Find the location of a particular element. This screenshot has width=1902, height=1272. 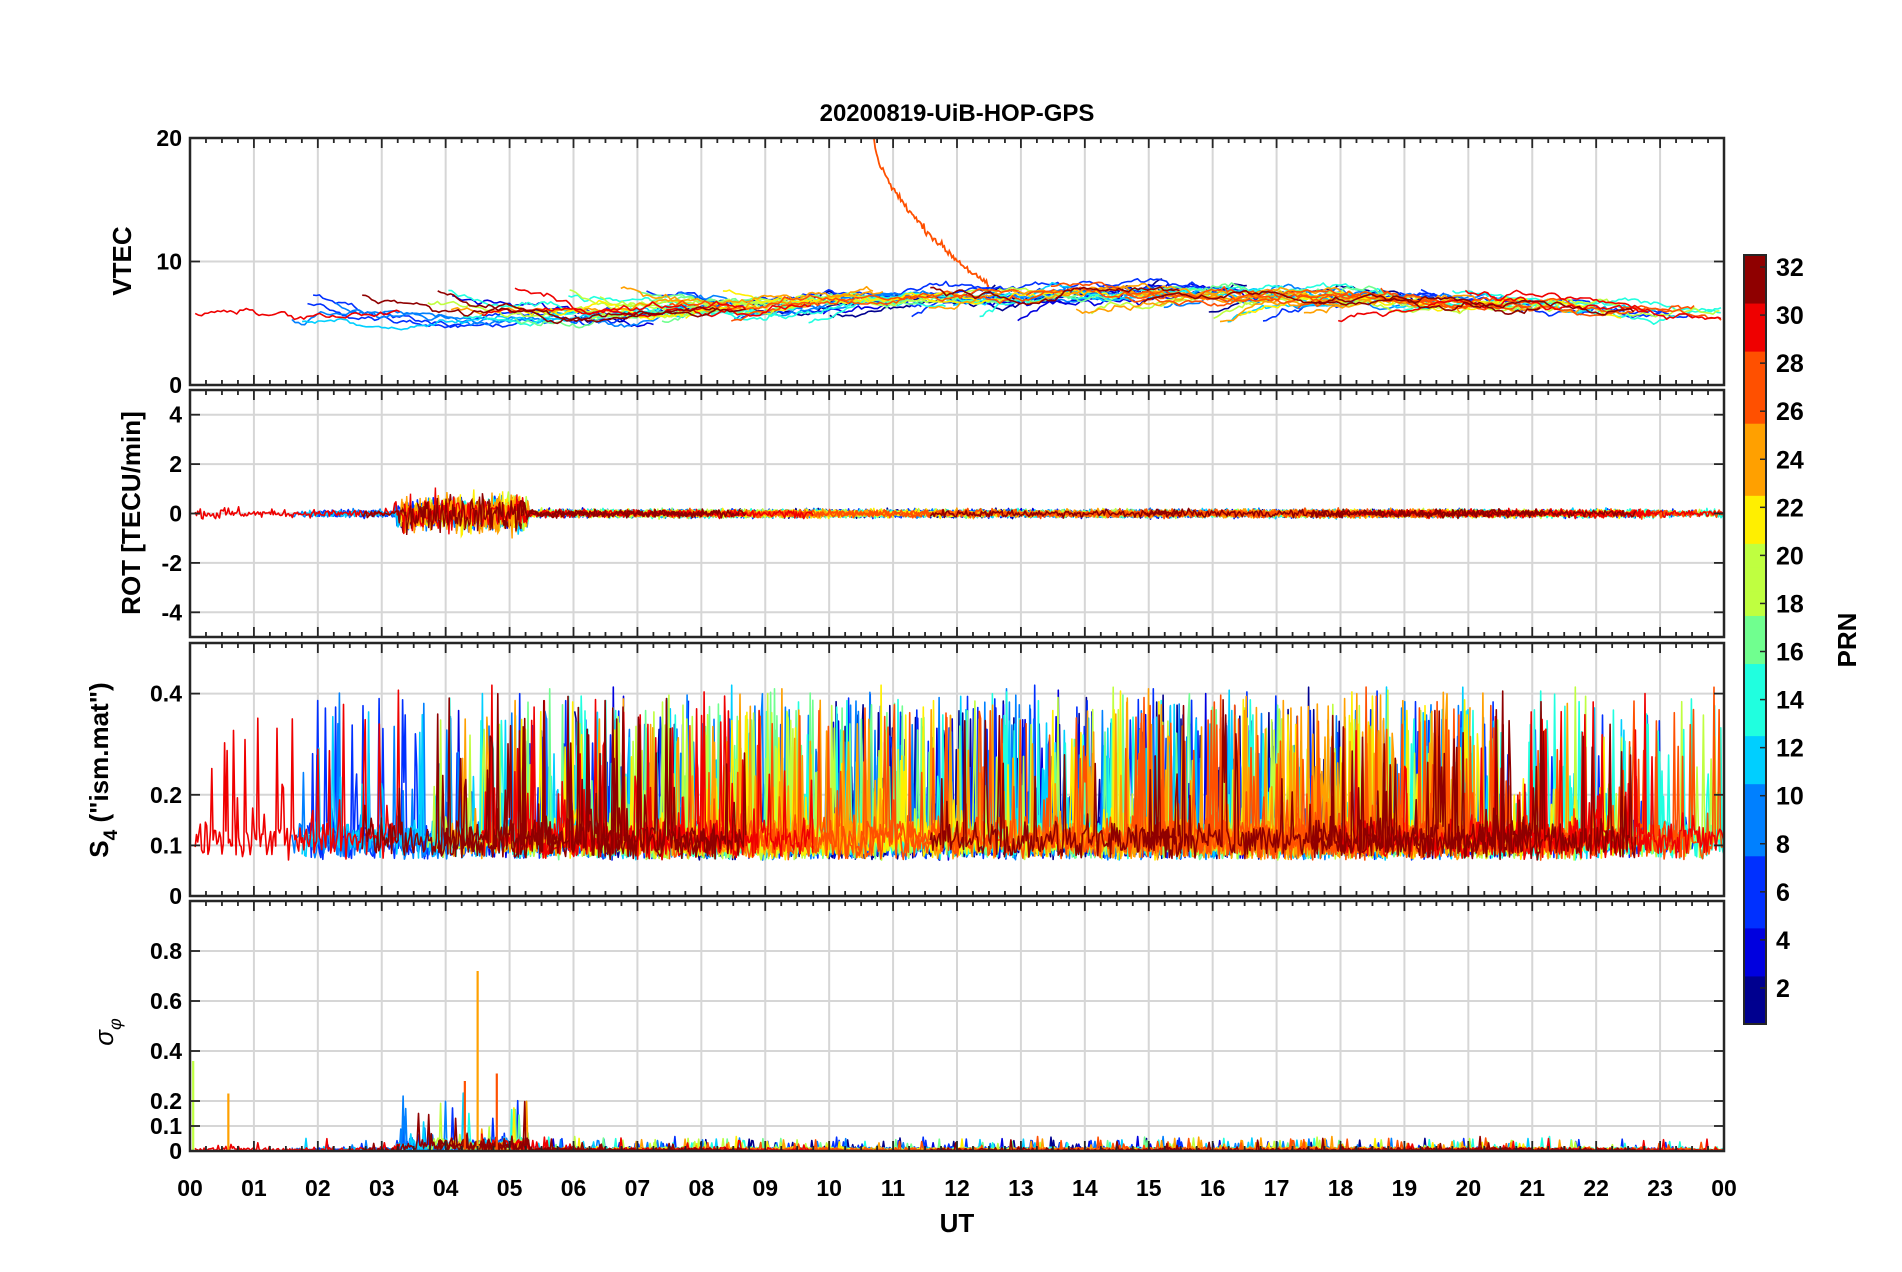

x-tick-label: 18 is located at coordinates (1341, 1188).